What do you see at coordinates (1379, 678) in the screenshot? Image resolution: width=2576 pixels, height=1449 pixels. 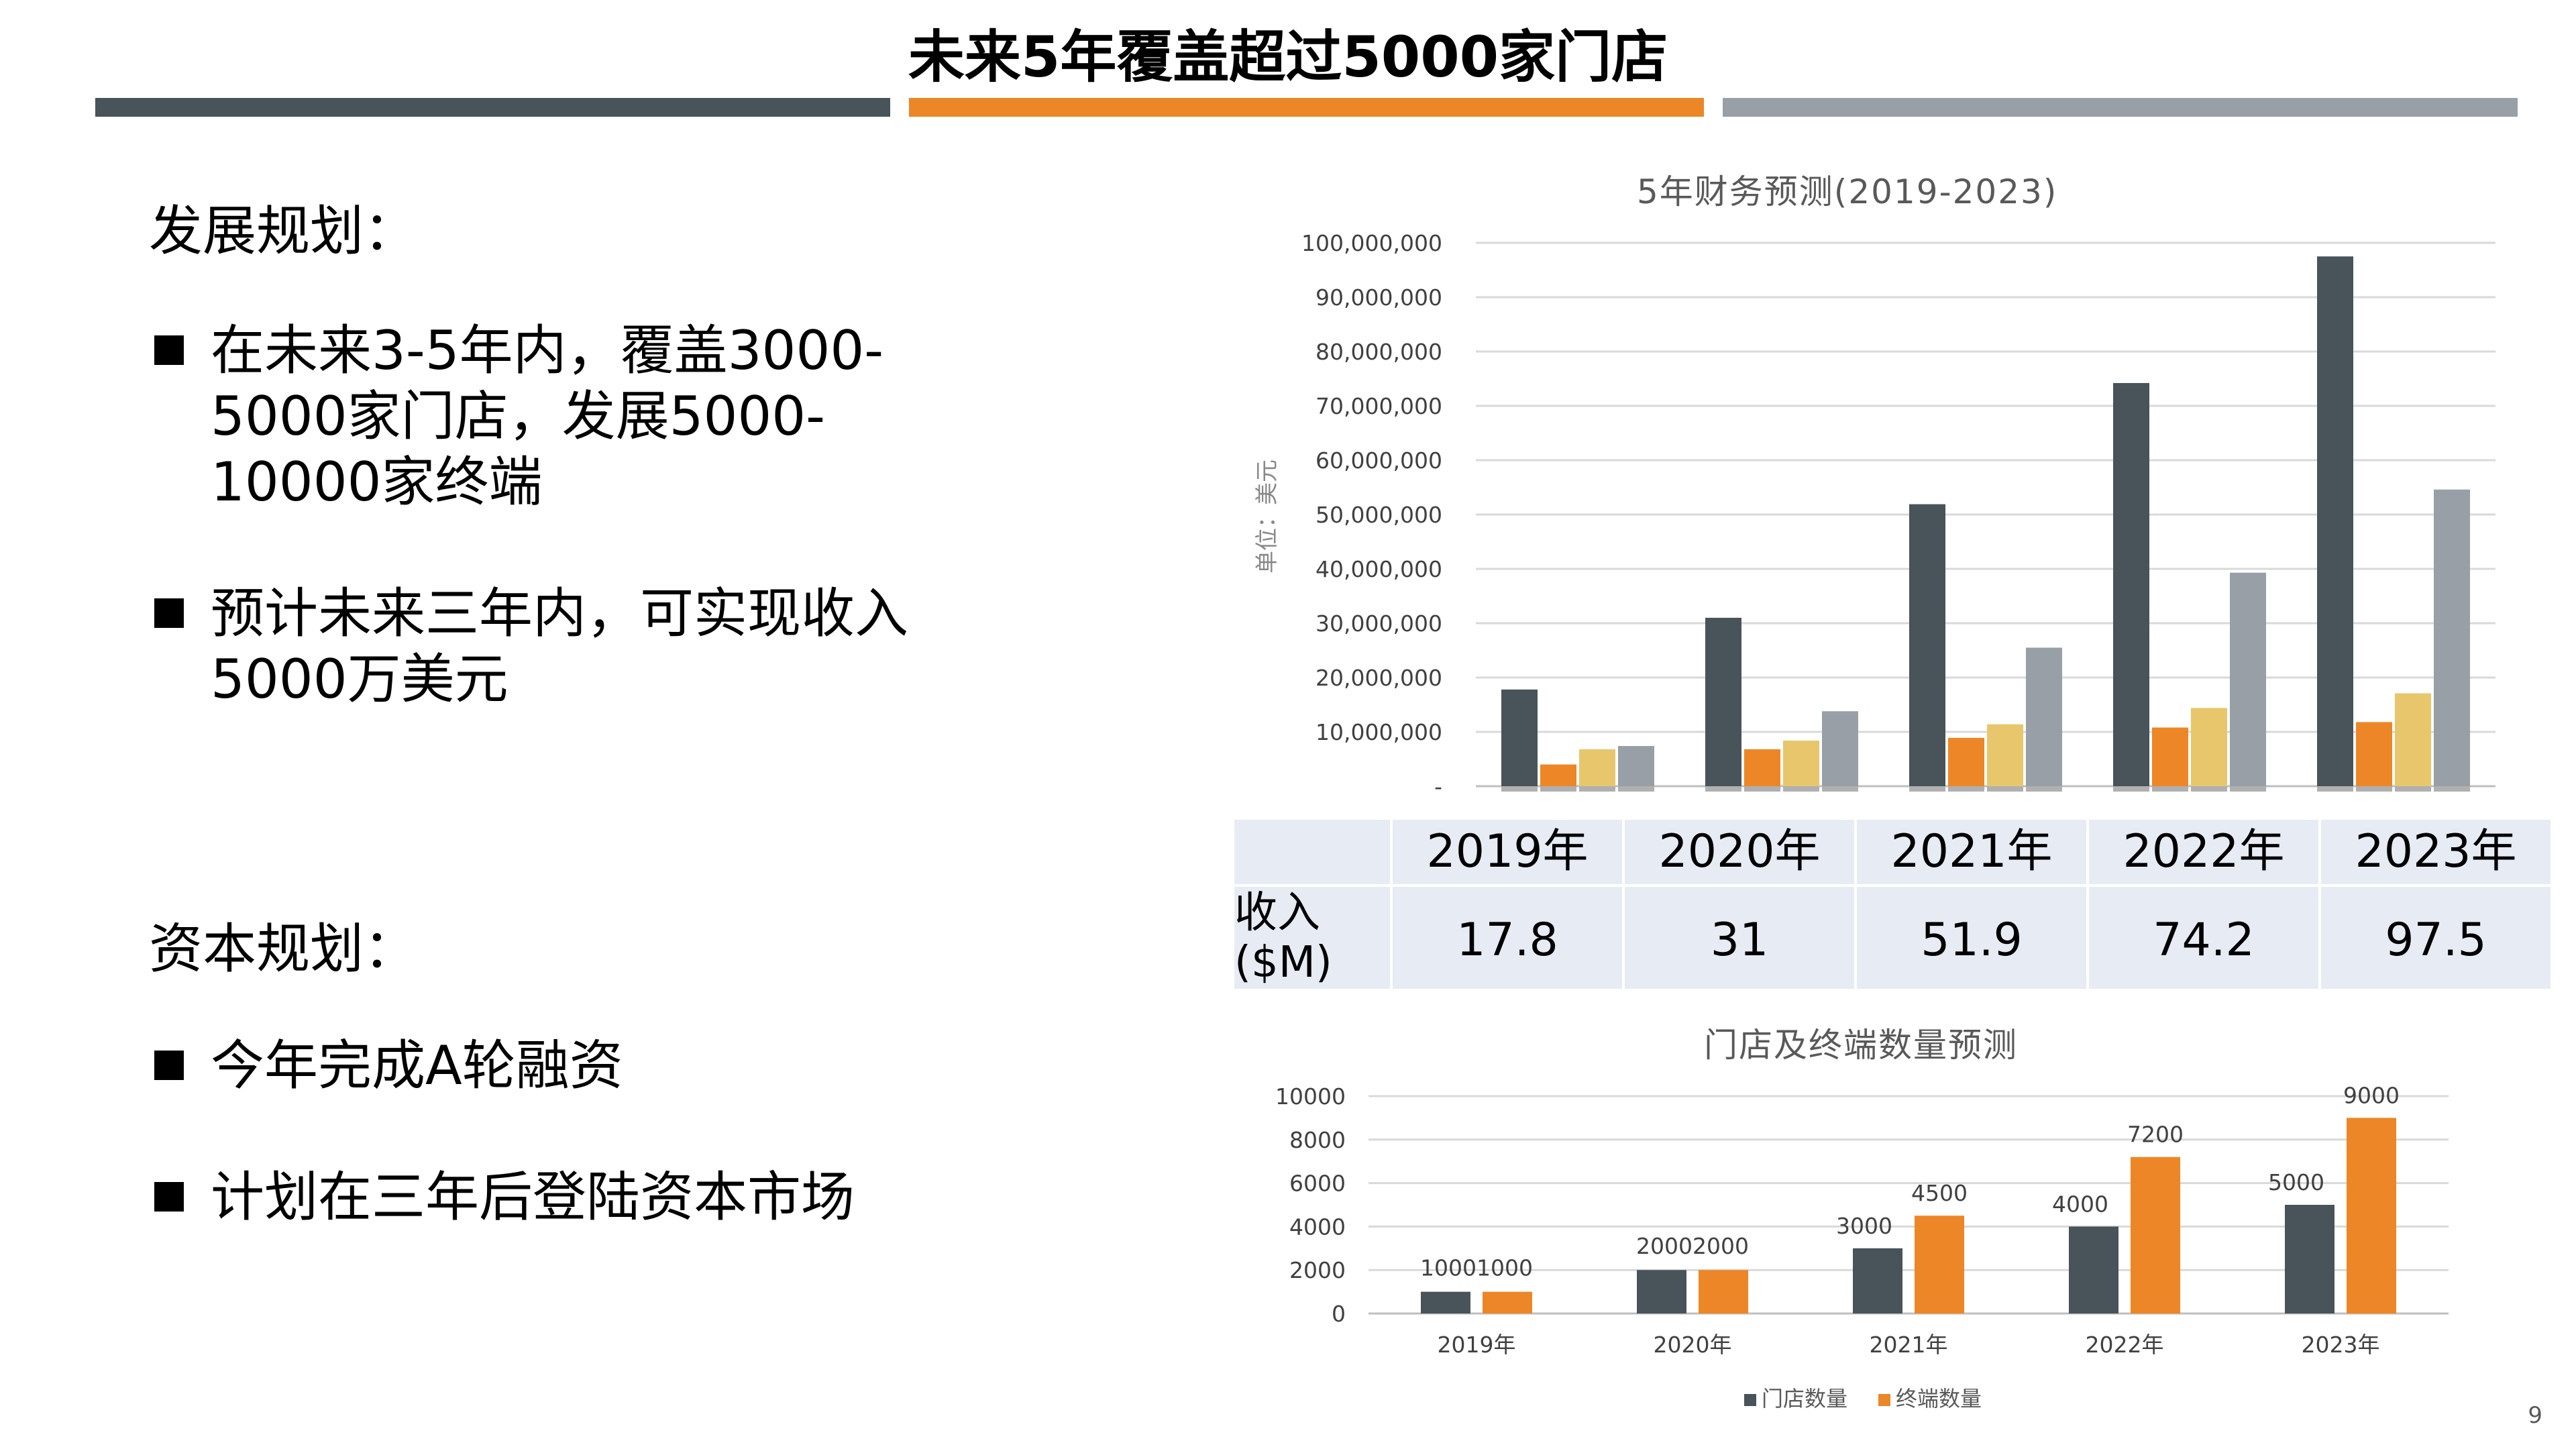 I see `finance-ytick-label: 20,000,000` at bounding box center [1379, 678].